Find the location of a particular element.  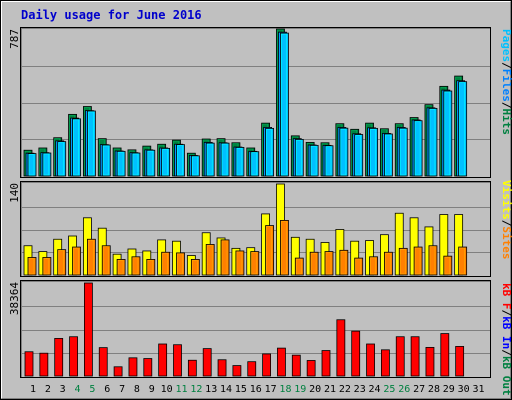

legend-sep-5: / is located at coordinates (506, 352).